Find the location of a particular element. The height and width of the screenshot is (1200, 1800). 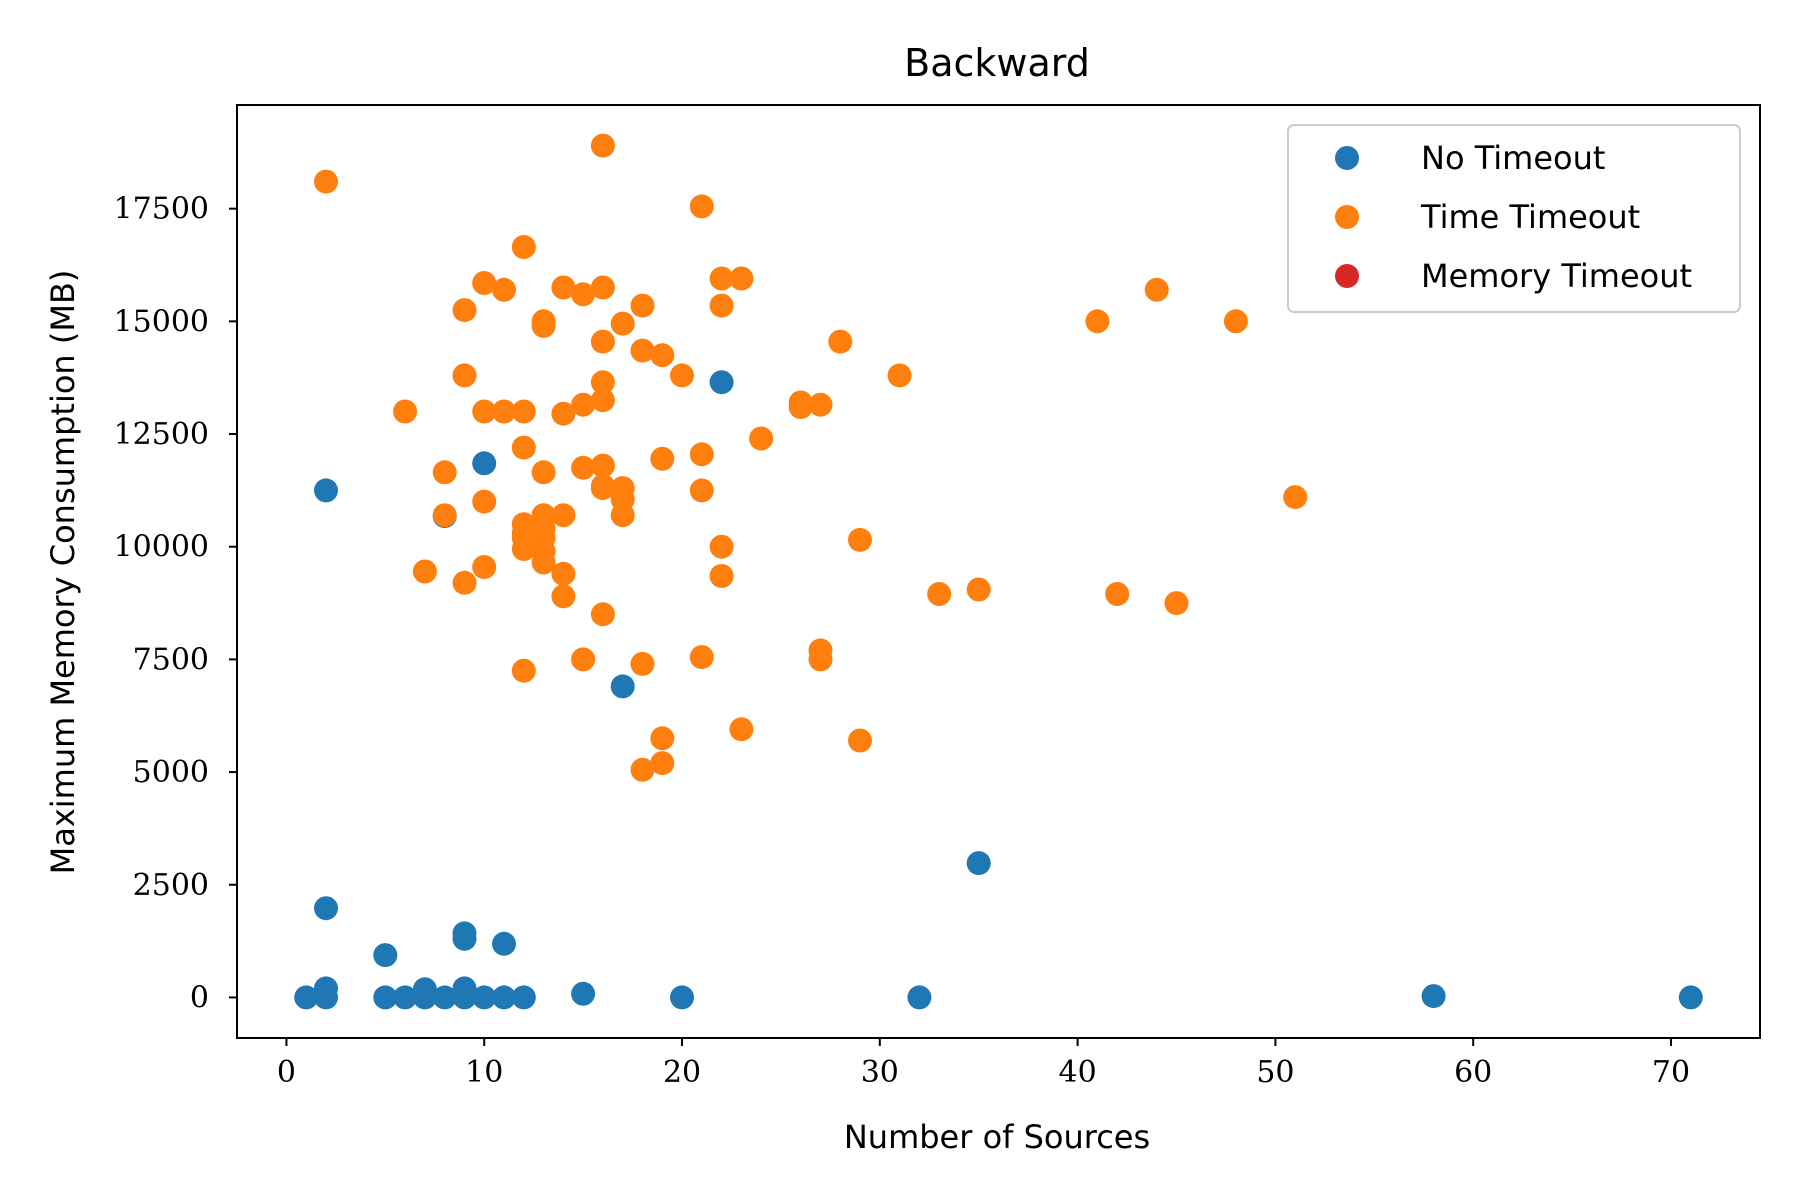

y-tick-label: 17500 is located at coordinates (161, 209).